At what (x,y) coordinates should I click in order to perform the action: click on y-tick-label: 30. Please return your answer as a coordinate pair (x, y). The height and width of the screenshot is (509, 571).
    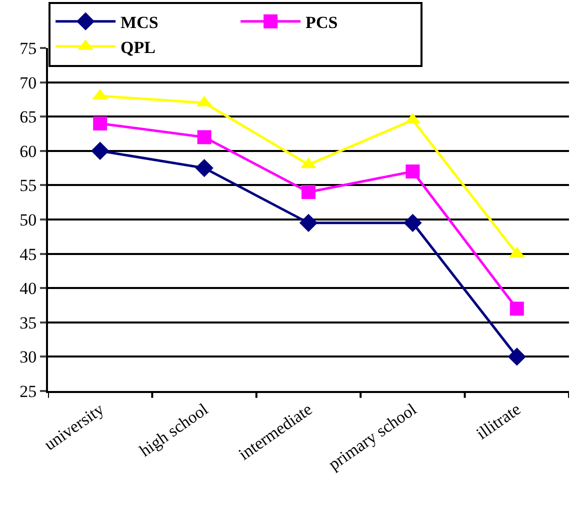
    Looking at the image, I should click on (28, 357).